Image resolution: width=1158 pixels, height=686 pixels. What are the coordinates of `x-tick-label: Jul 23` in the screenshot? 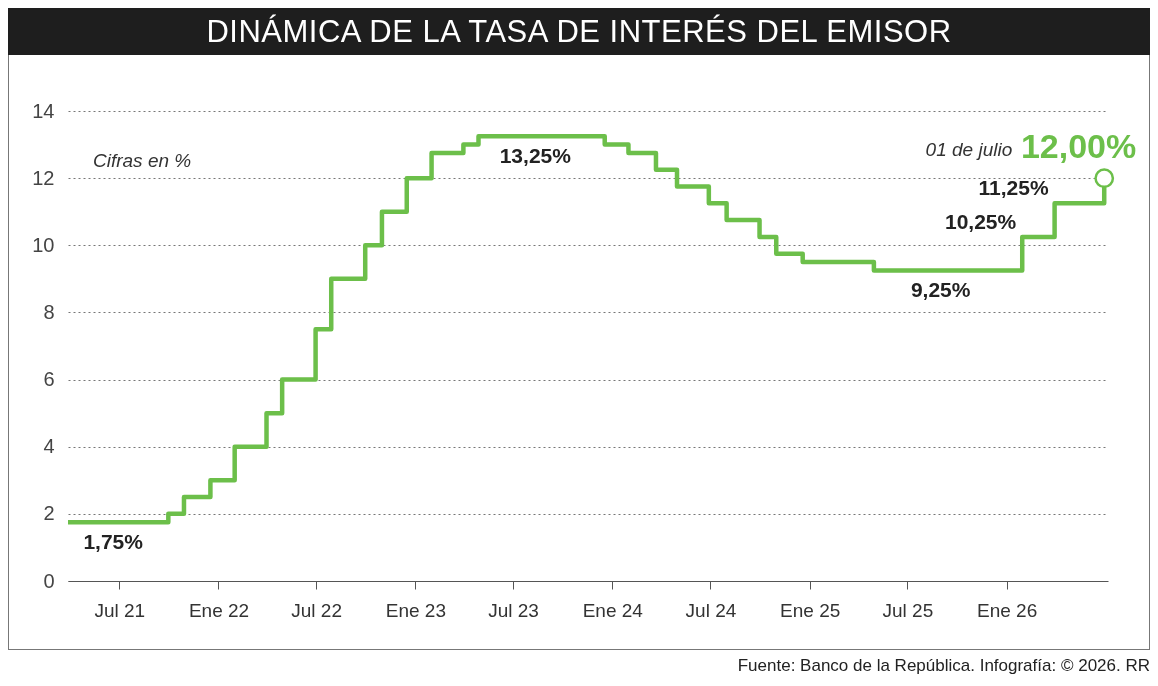 It's located at (513, 610).